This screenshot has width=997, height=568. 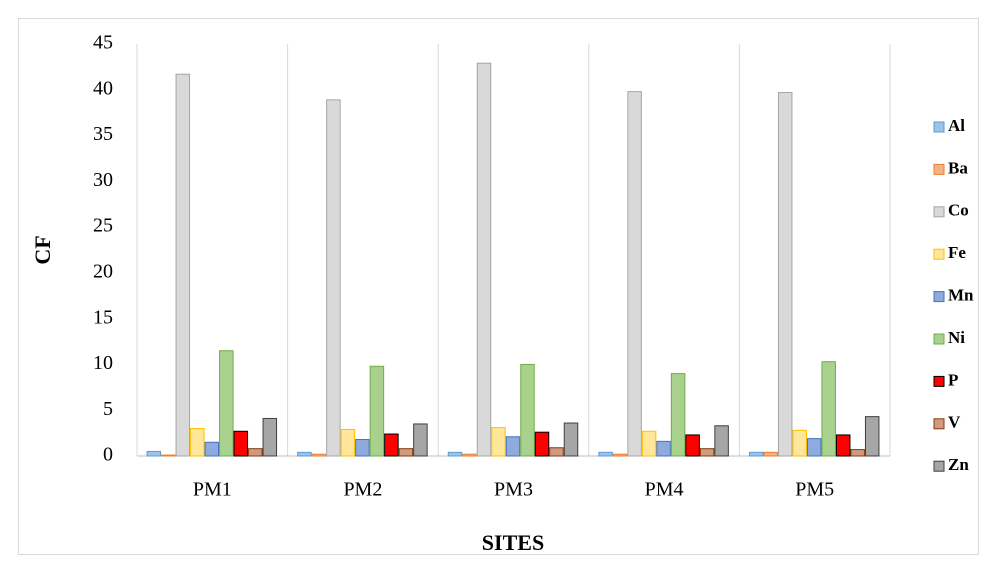 What do you see at coordinates (103, 271) in the screenshot?
I see `y-tick-label: 20` at bounding box center [103, 271].